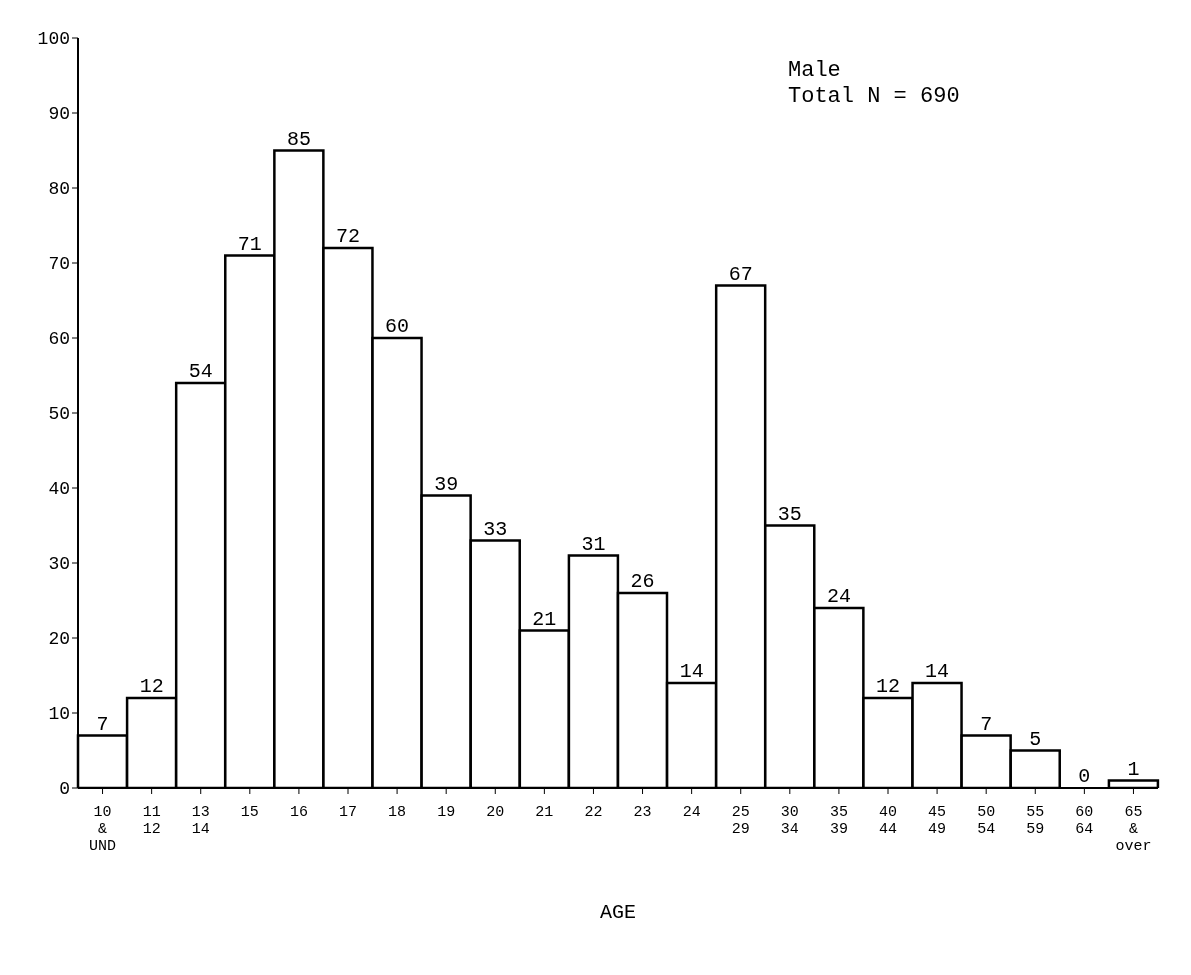  I want to click on data-label: 54, so click(200, 371).